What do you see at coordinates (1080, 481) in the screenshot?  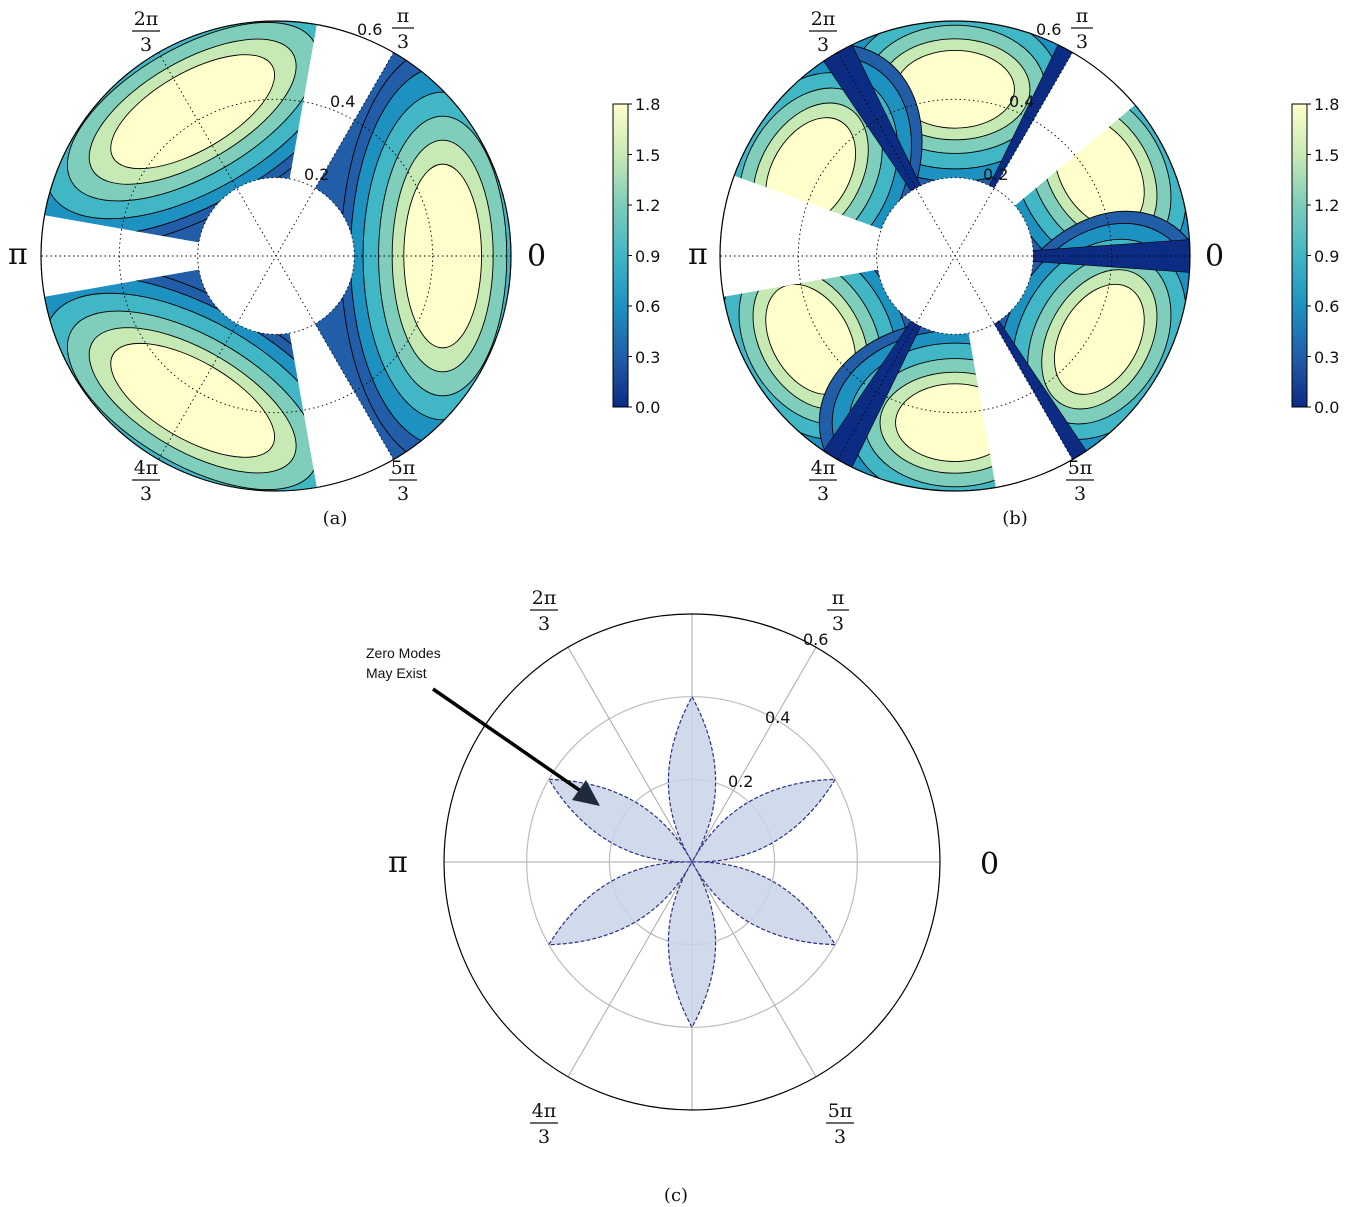 I see `subplot-b-label-5pi-3: 5π 3` at bounding box center [1080, 481].